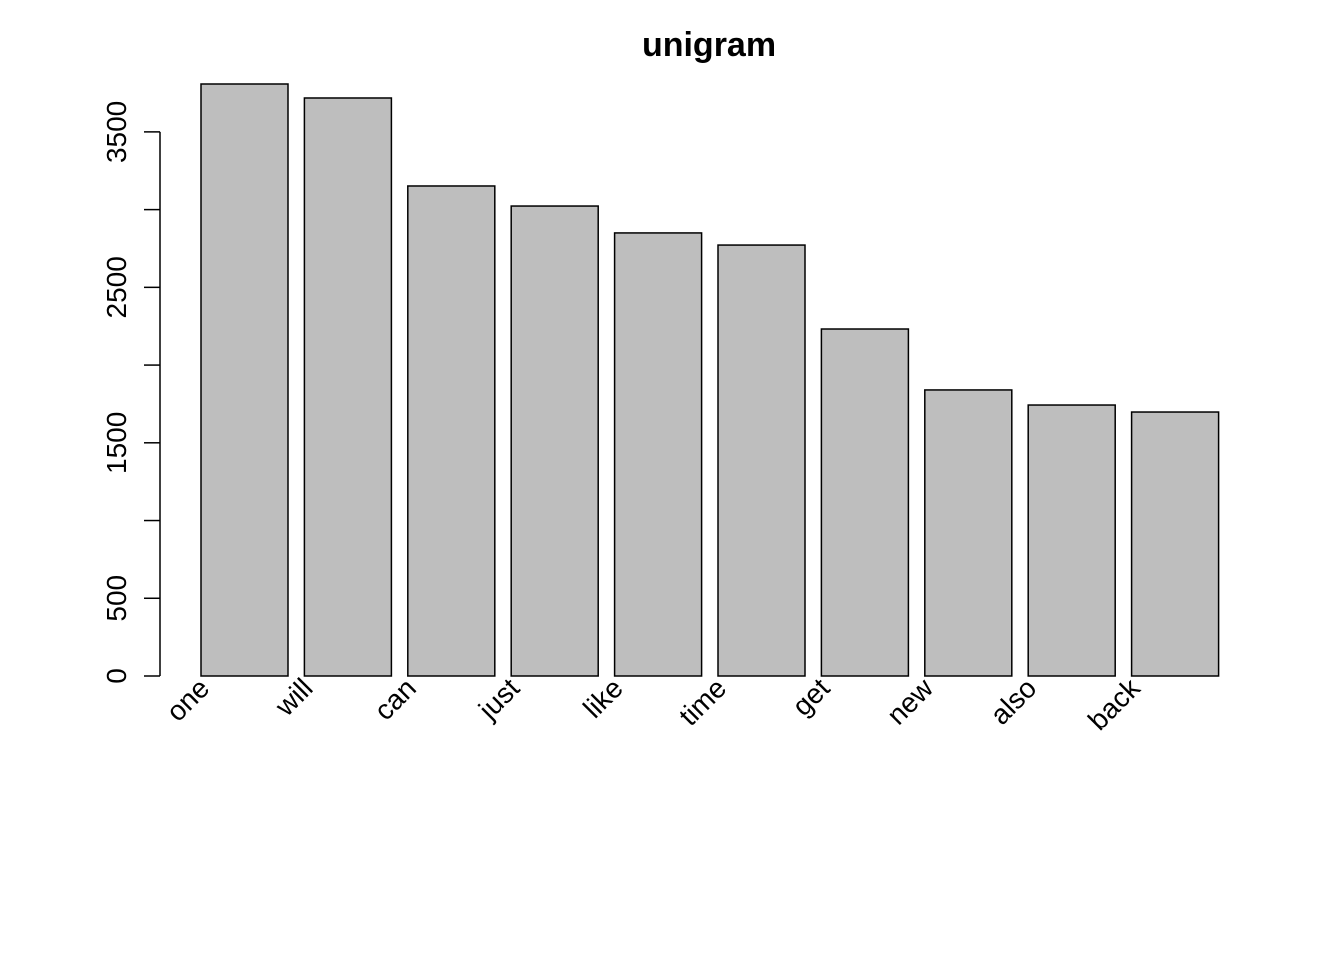 The width and height of the screenshot is (1344, 960). I want to click on x-tick-label: one, so click(187, 699).